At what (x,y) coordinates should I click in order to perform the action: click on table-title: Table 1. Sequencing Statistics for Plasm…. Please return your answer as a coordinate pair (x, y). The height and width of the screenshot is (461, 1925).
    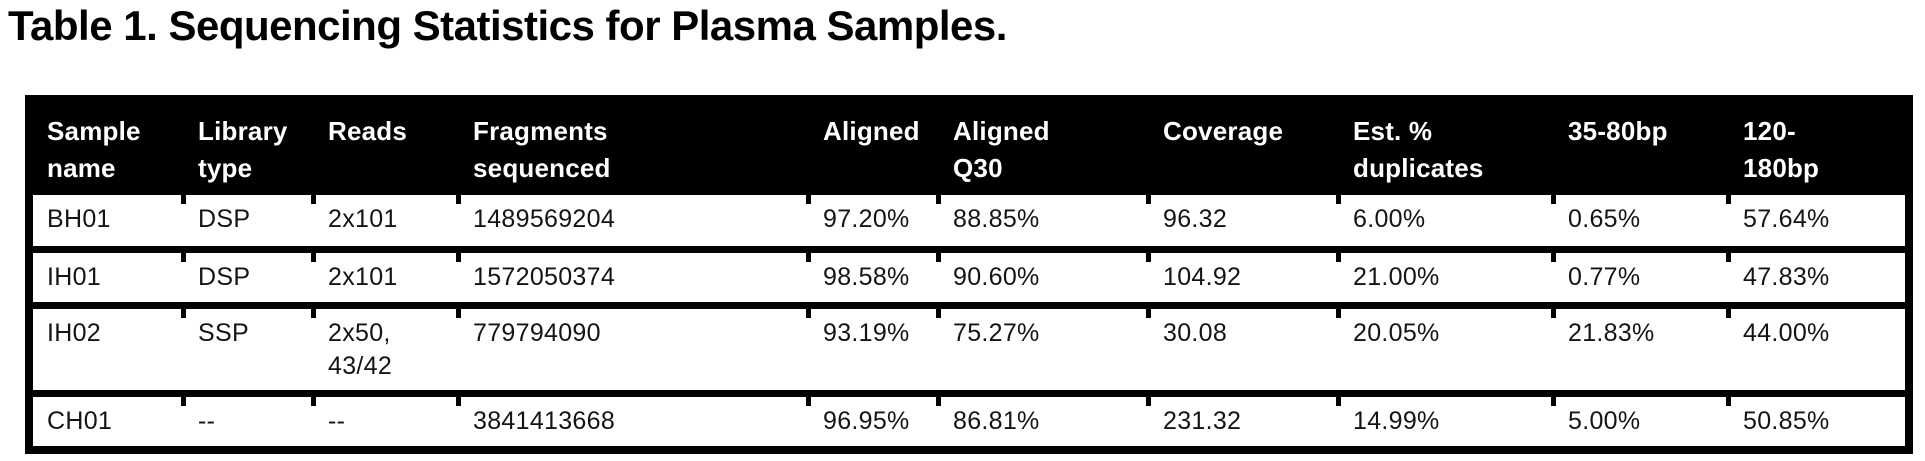
    Looking at the image, I should click on (507, 25).